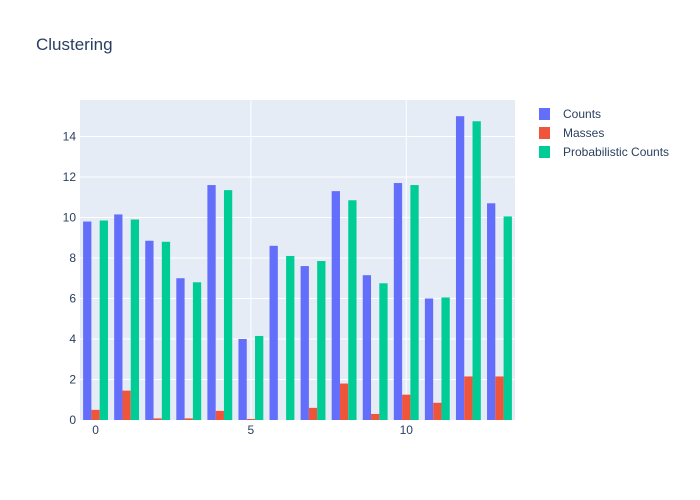  What do you see at coordinates (616, 152) in the screenshot?
I see `legend-label: Probabilistic Counts` at bounding box center [616, 152].